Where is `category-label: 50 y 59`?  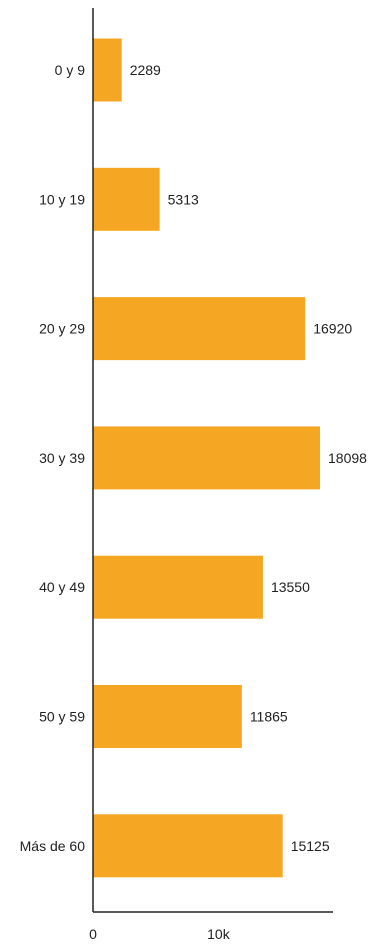 category-label: 50 y 59 is located at coordinates (62, 717).